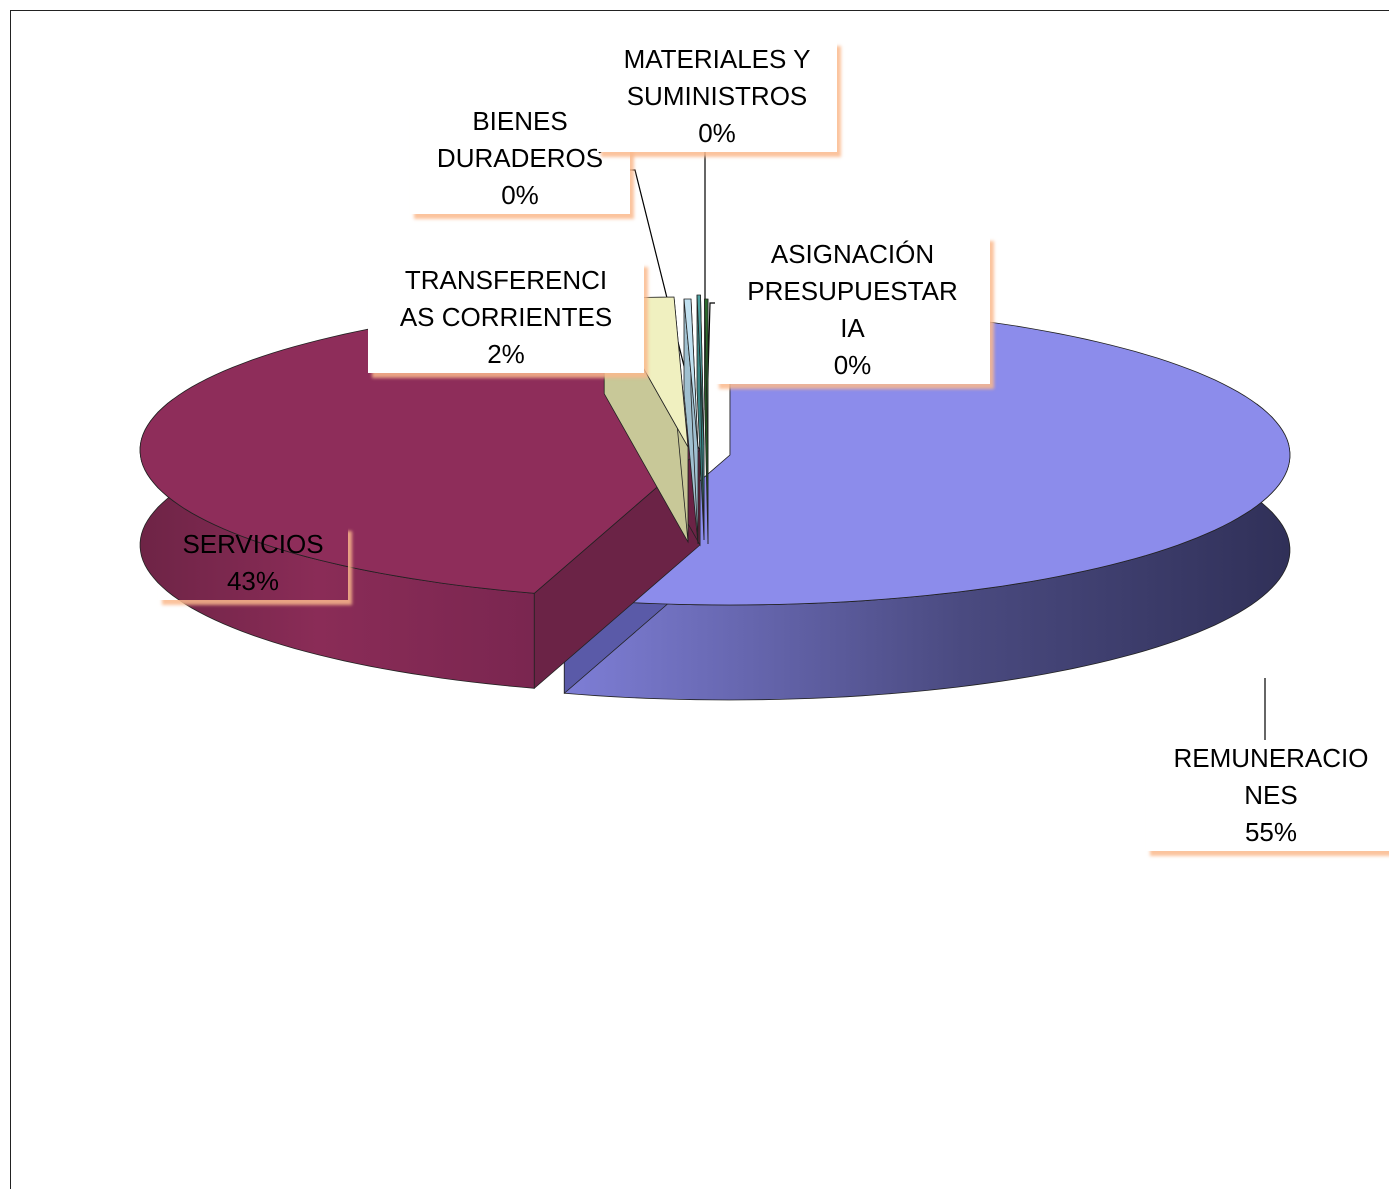  I want to click on slice-label-text: MATERIALES Y, so click(717, 59).